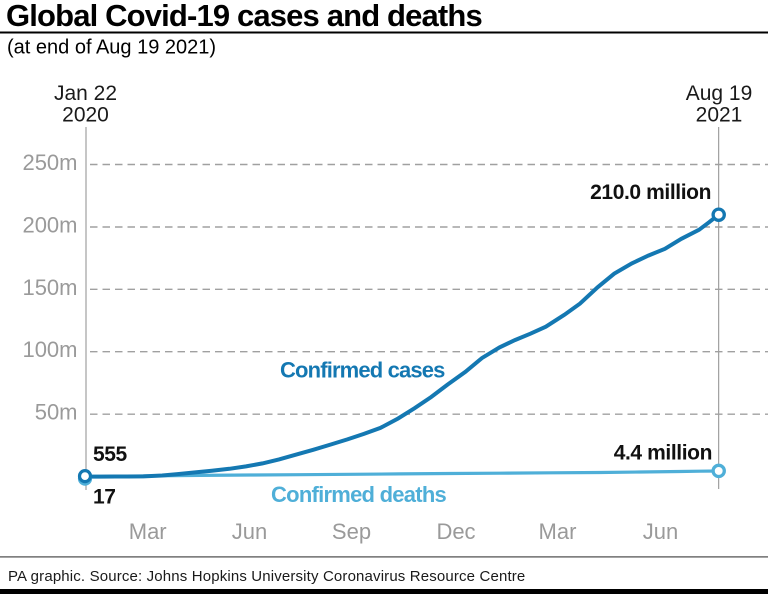 This screenshot has height=595, width=768. Describe the element at coordinates (455, 531) in the screenshot. I see `svg-text: Dec` at that location.